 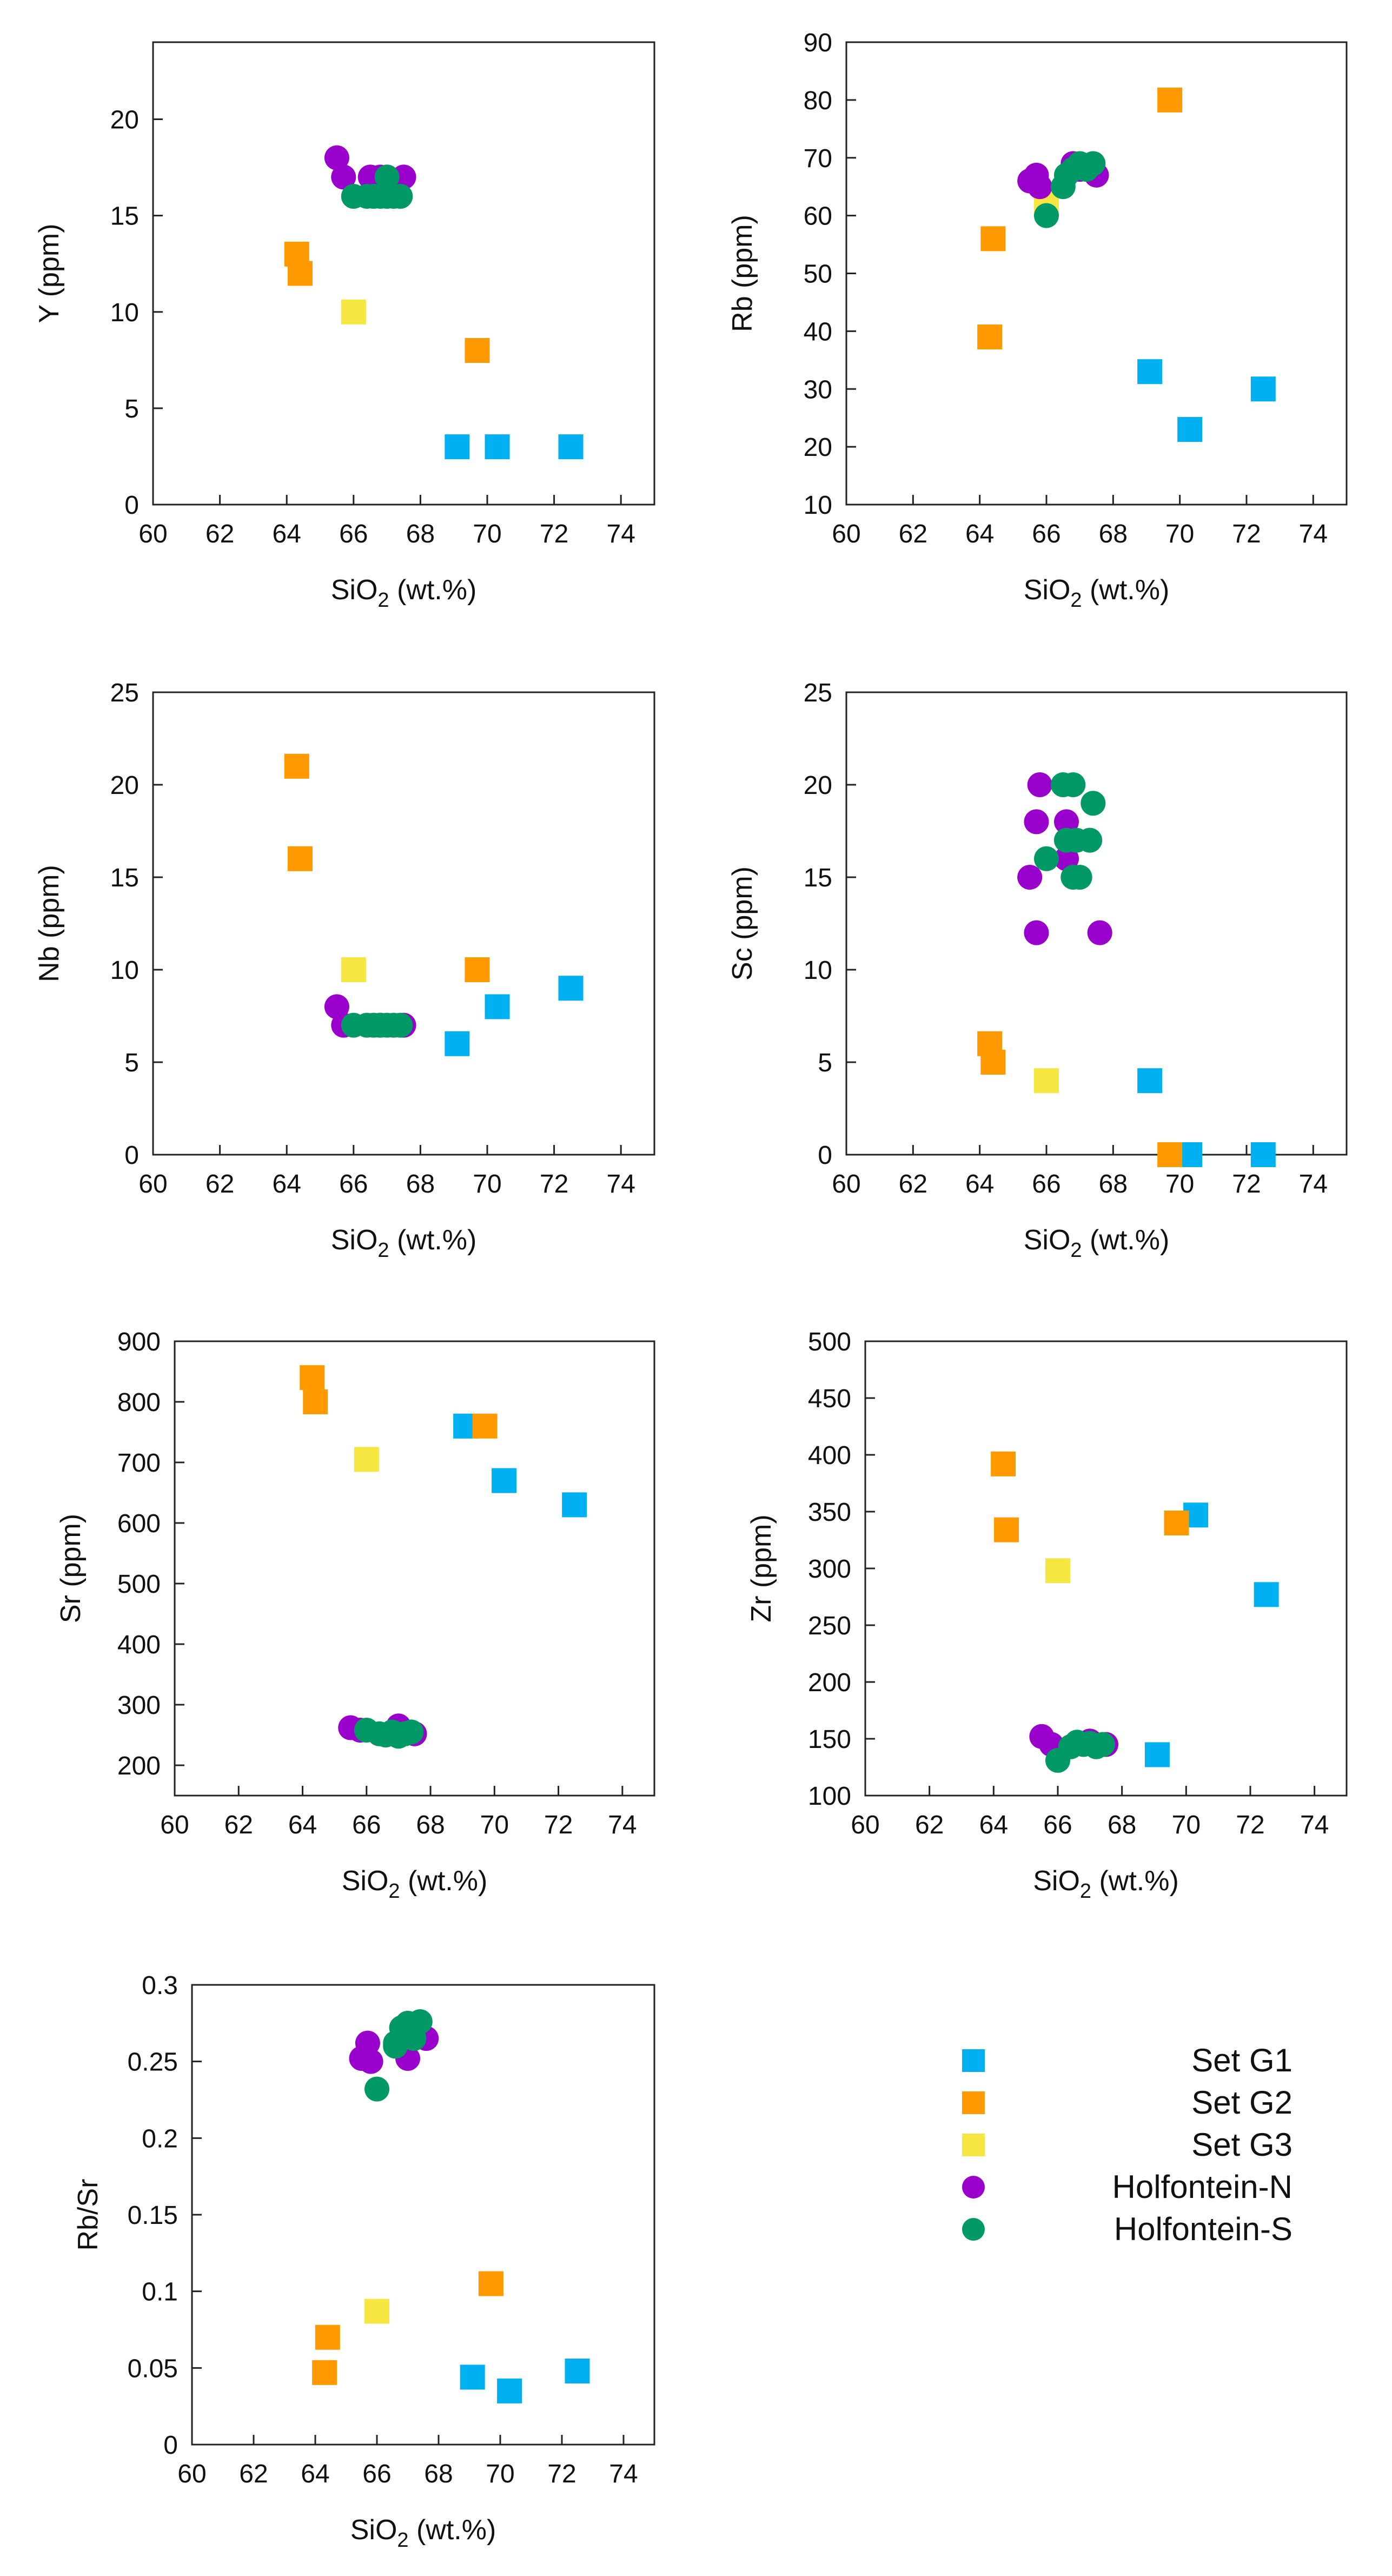 What do you see at coordinates (88, 2215) in the screenshot?
I see `y-axis-label: Rb/Sr` at bounding box center [88, 2215].